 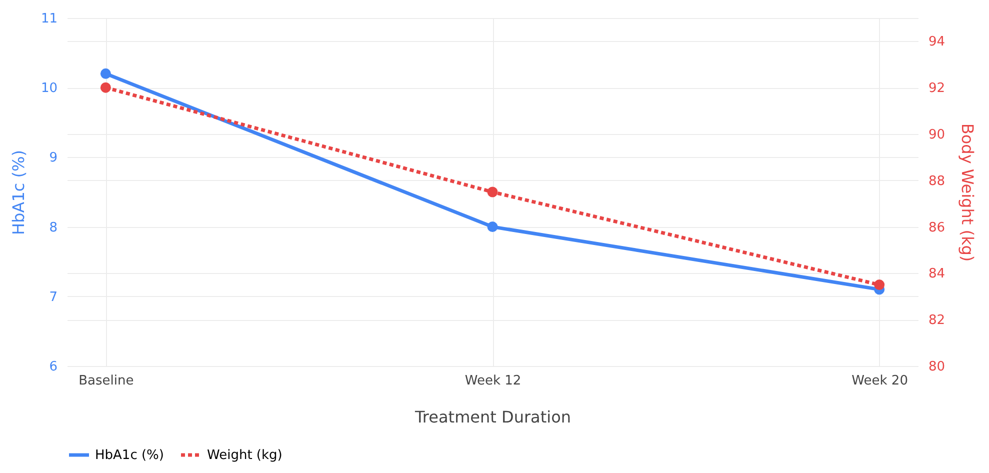 What do you see at coordinates (937, 274) in the screenshot?
I see `y2-tick-label: 84` at bounding box center [937, 274].